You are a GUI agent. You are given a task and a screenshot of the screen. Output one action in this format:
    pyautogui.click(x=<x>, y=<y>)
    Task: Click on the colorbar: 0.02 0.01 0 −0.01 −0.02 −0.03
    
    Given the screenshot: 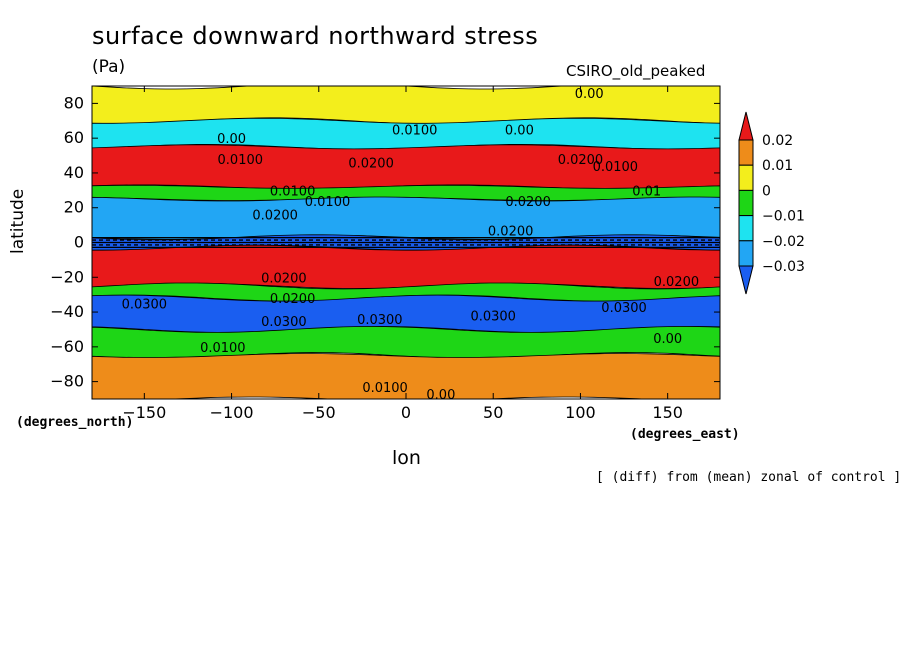 What is the action you would take?
    pyautogui.click(x=771, y=203)
    